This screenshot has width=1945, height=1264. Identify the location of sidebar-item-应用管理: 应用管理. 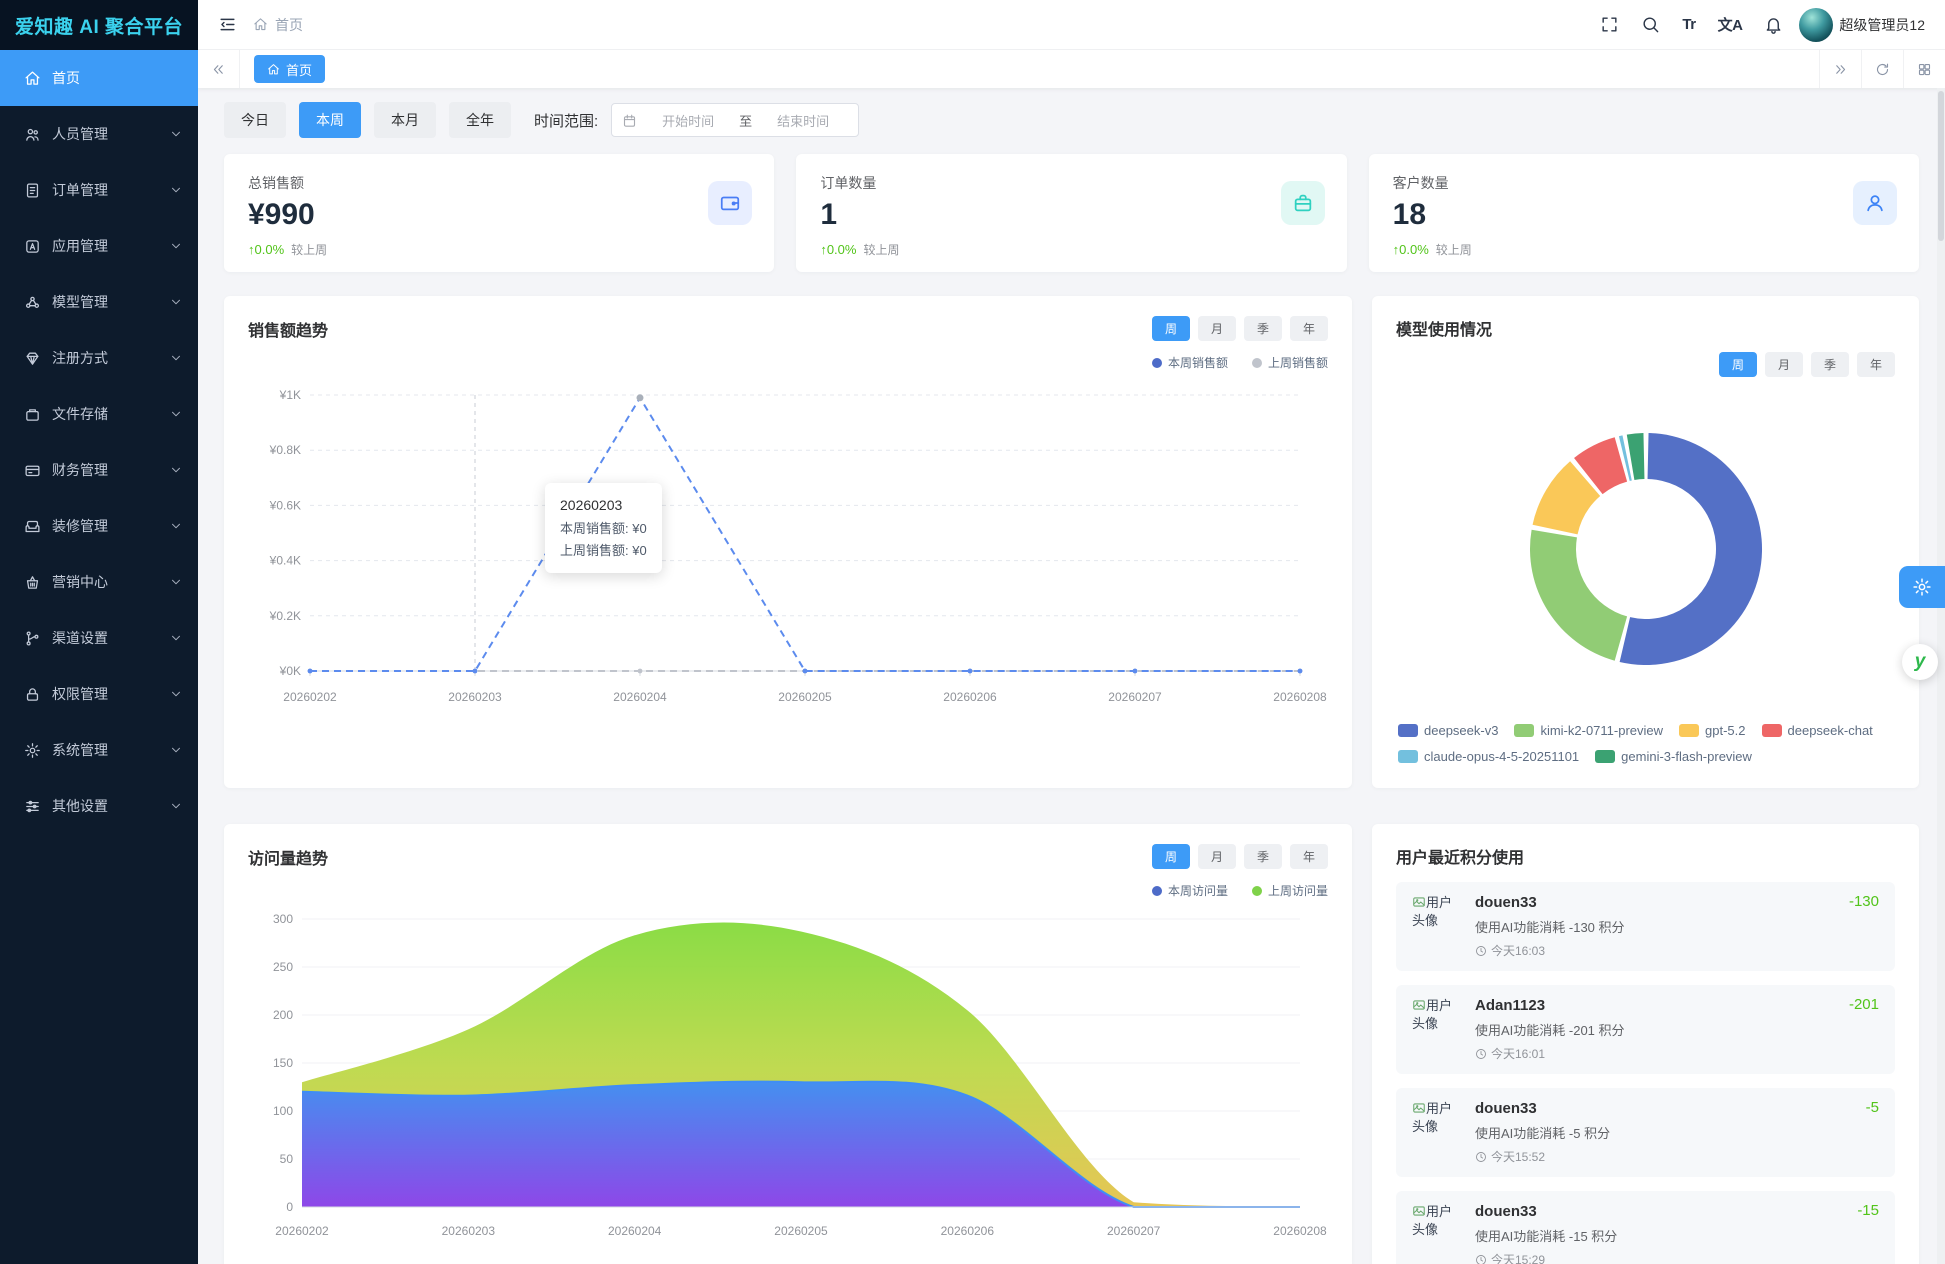
(99, 246).